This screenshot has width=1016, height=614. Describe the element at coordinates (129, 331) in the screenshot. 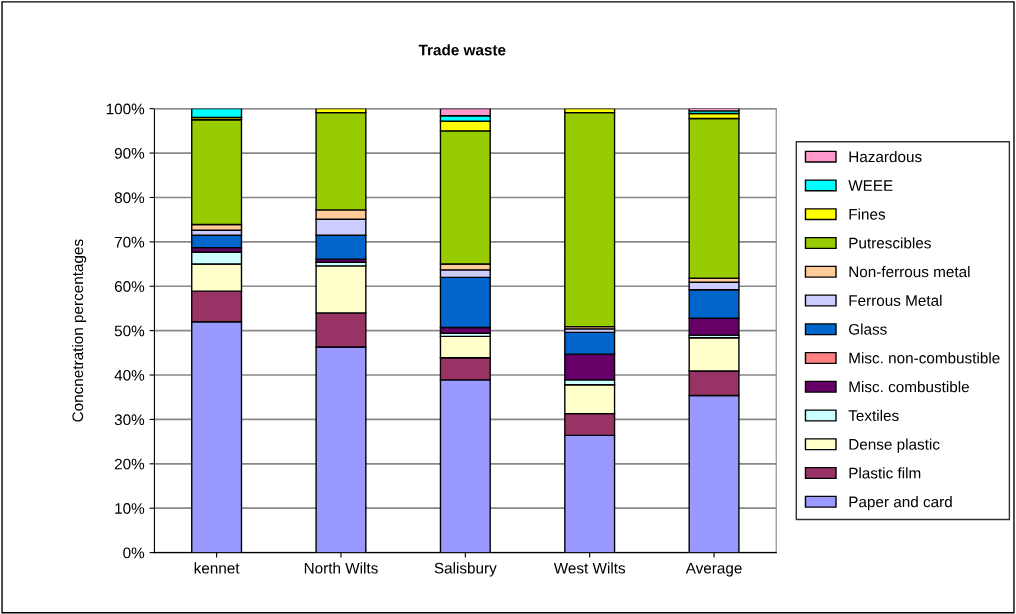

I see `y-tick-label: 50%` at that location.